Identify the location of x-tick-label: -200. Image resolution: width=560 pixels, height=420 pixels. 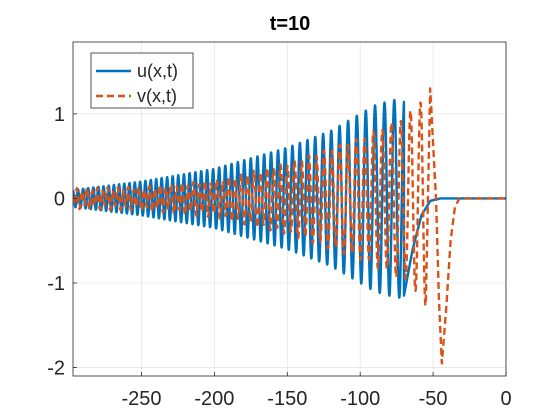
(214, 399).